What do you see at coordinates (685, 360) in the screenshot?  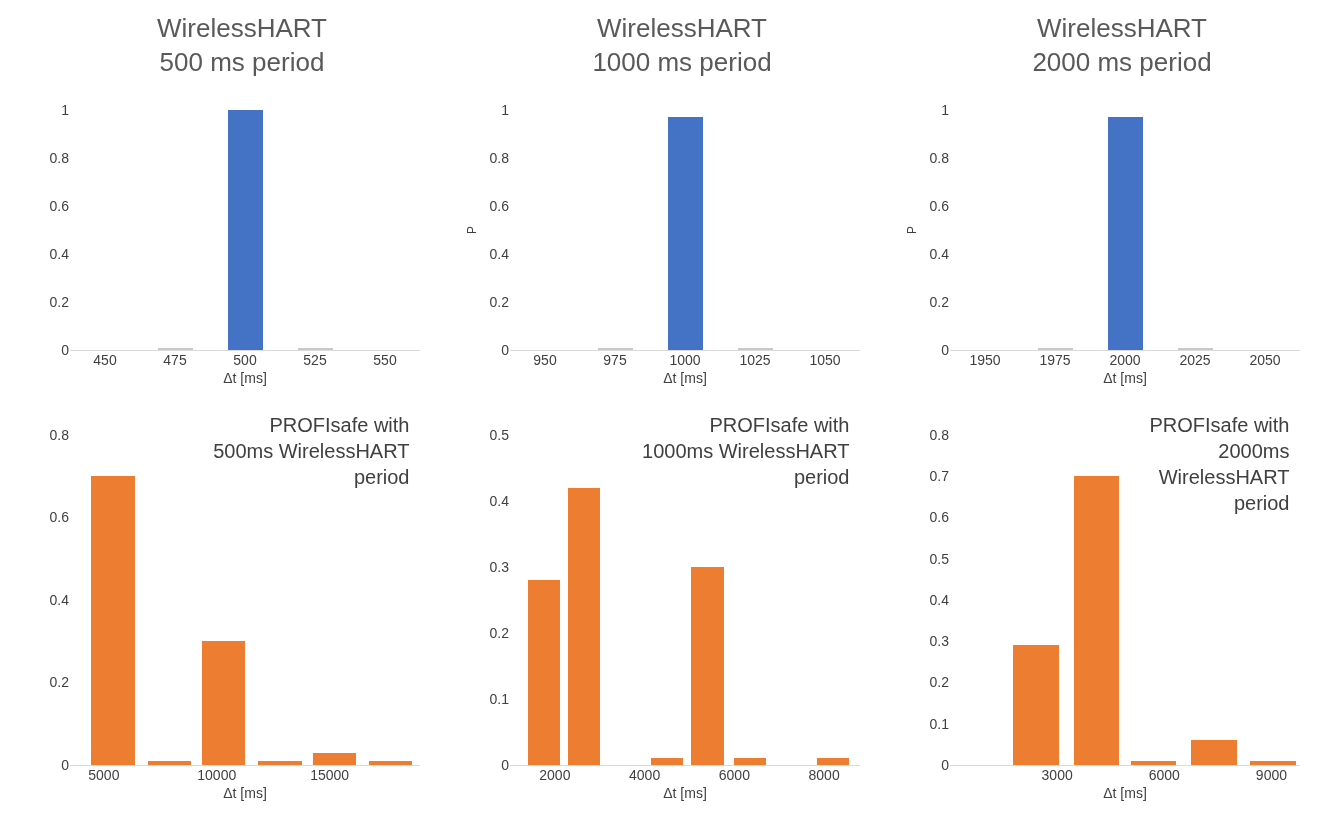 I see `x-tick-label: 1000` at bounding box center [685, 360].